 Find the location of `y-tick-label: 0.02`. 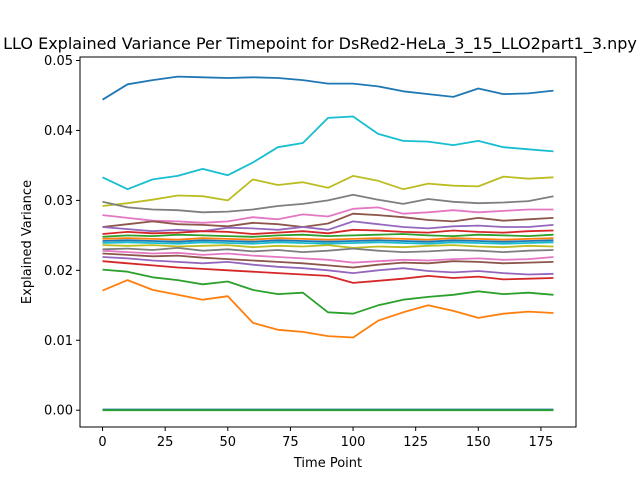

y-tick-label: 0.02 is located at coordinates (58, 271).